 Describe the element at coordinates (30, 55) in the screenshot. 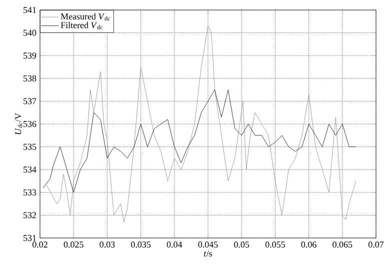

I see `y-tick-label: 539` at that location.